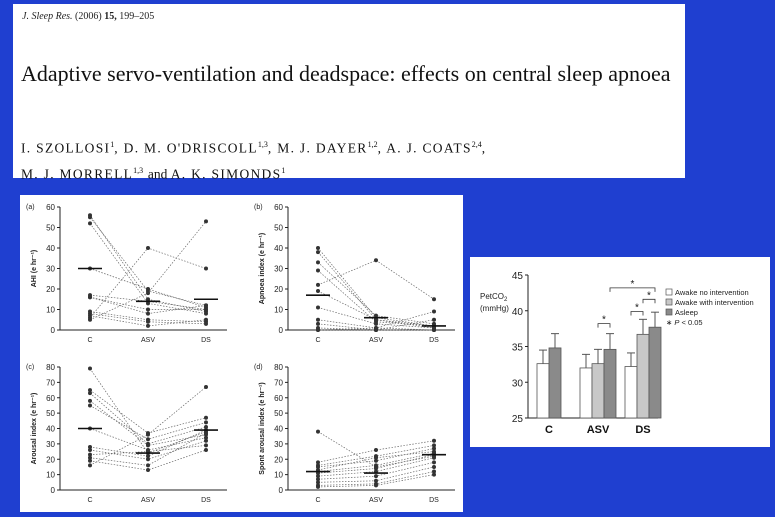 This screenshot has width=775, height=517. Describe the element at coordinates (53, 330) in the screenshot. I see `y-tick-label: 0` at that location.